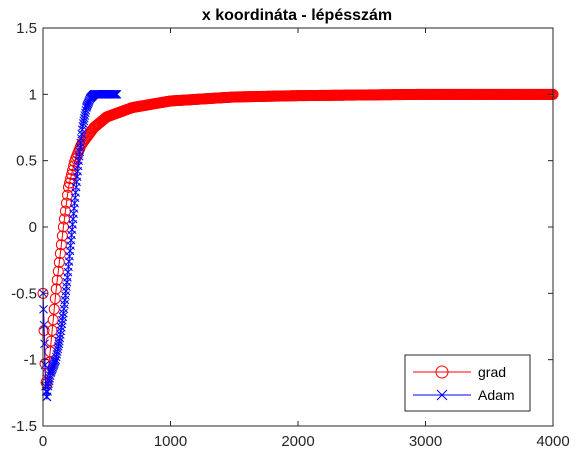  I want to click on legend: grad Adam, so click(467, 383).